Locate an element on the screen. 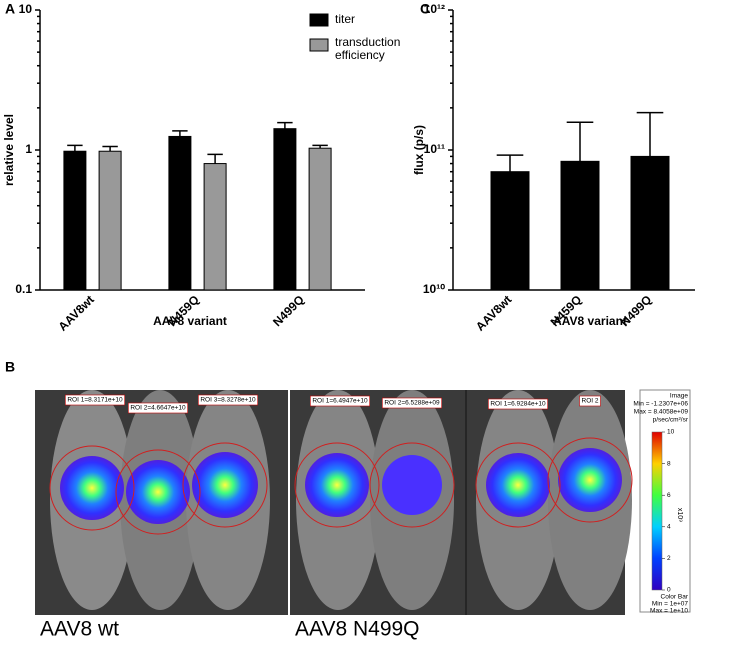 The height and width of the screenshot is (646, 732). y-tick-label: 10¹¹ is located at coordinates (434, 149).